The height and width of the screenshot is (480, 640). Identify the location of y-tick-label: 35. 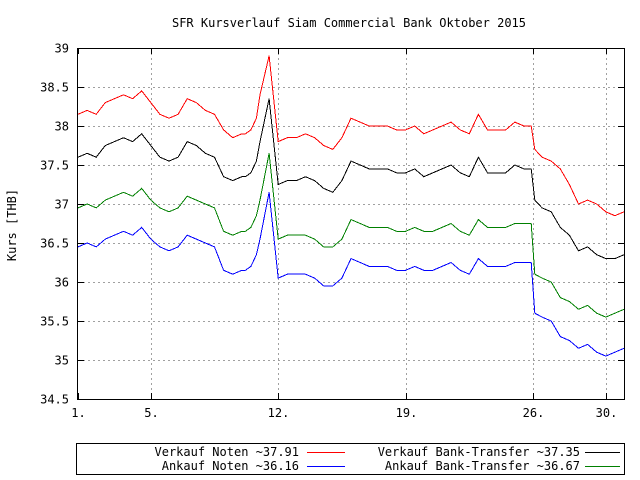
(62, 361).